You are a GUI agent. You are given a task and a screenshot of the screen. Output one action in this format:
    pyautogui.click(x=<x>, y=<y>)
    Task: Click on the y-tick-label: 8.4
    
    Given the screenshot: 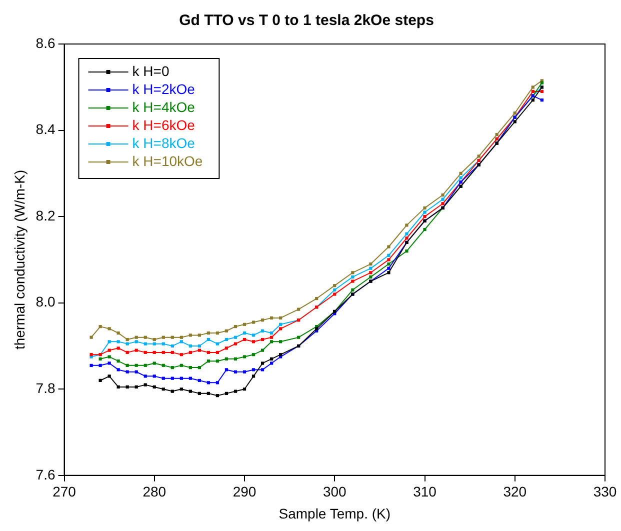 What is the action you would take?
    pyautogui.click(x=46, y=129)
    